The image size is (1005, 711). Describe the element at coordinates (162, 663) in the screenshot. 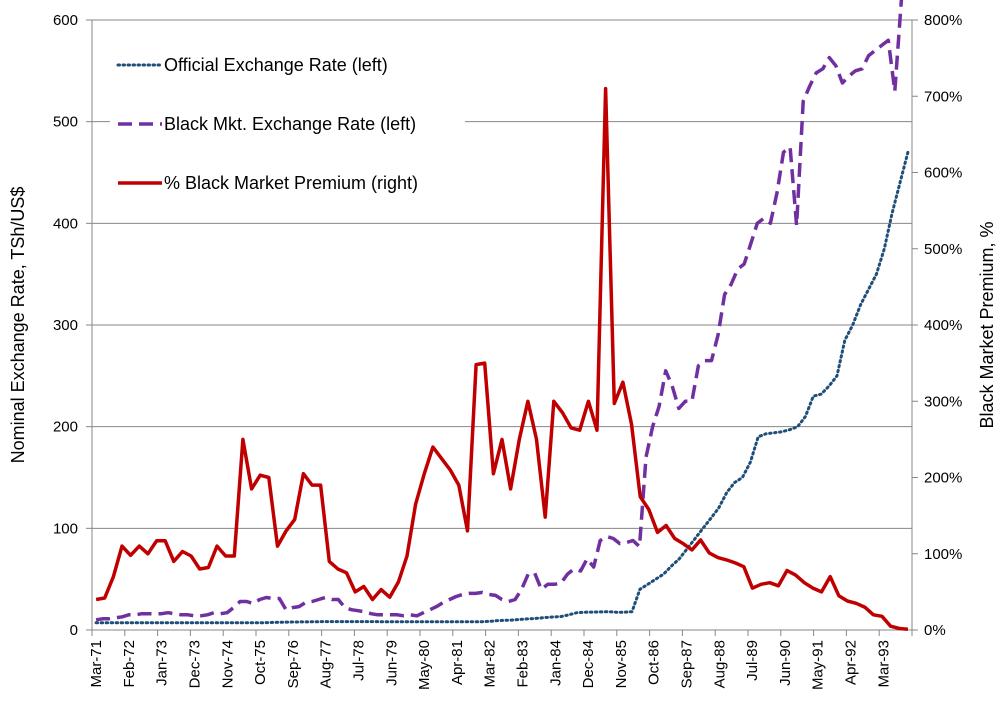

I see `x-tick-label: Jan-73` at that location.